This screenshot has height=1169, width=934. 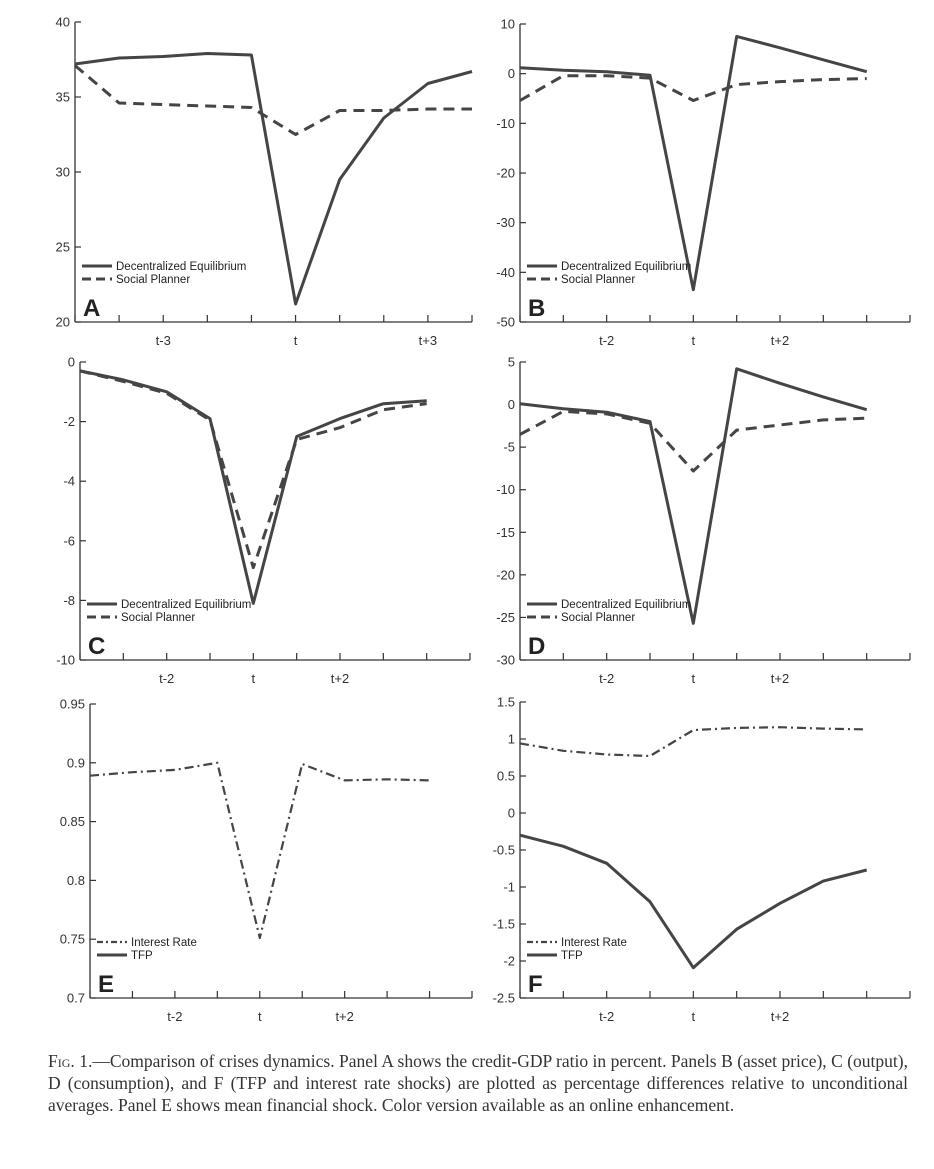 I want to click on y-tick-label: 0.85, so click(x=72, y=821).